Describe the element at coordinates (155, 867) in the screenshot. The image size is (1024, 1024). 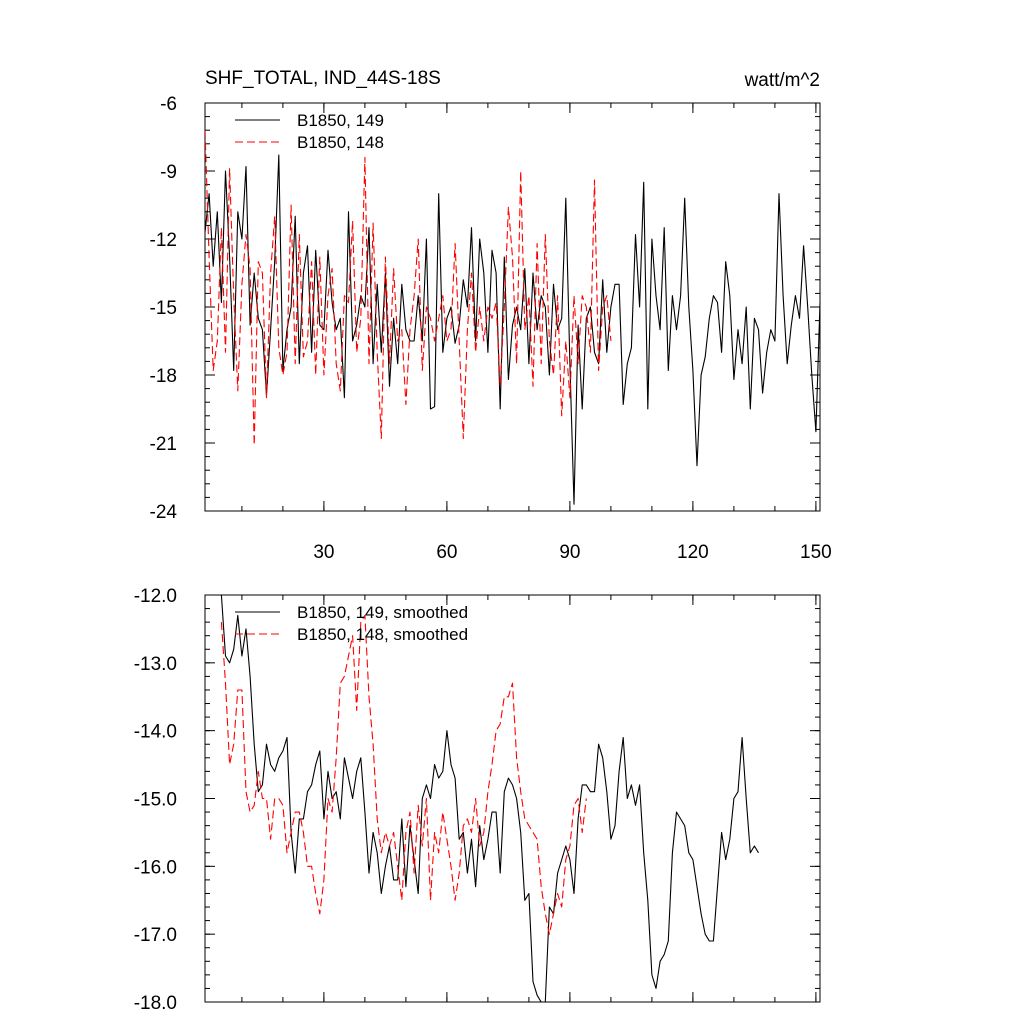
I see `y-tick-label: -16.0` at that location.